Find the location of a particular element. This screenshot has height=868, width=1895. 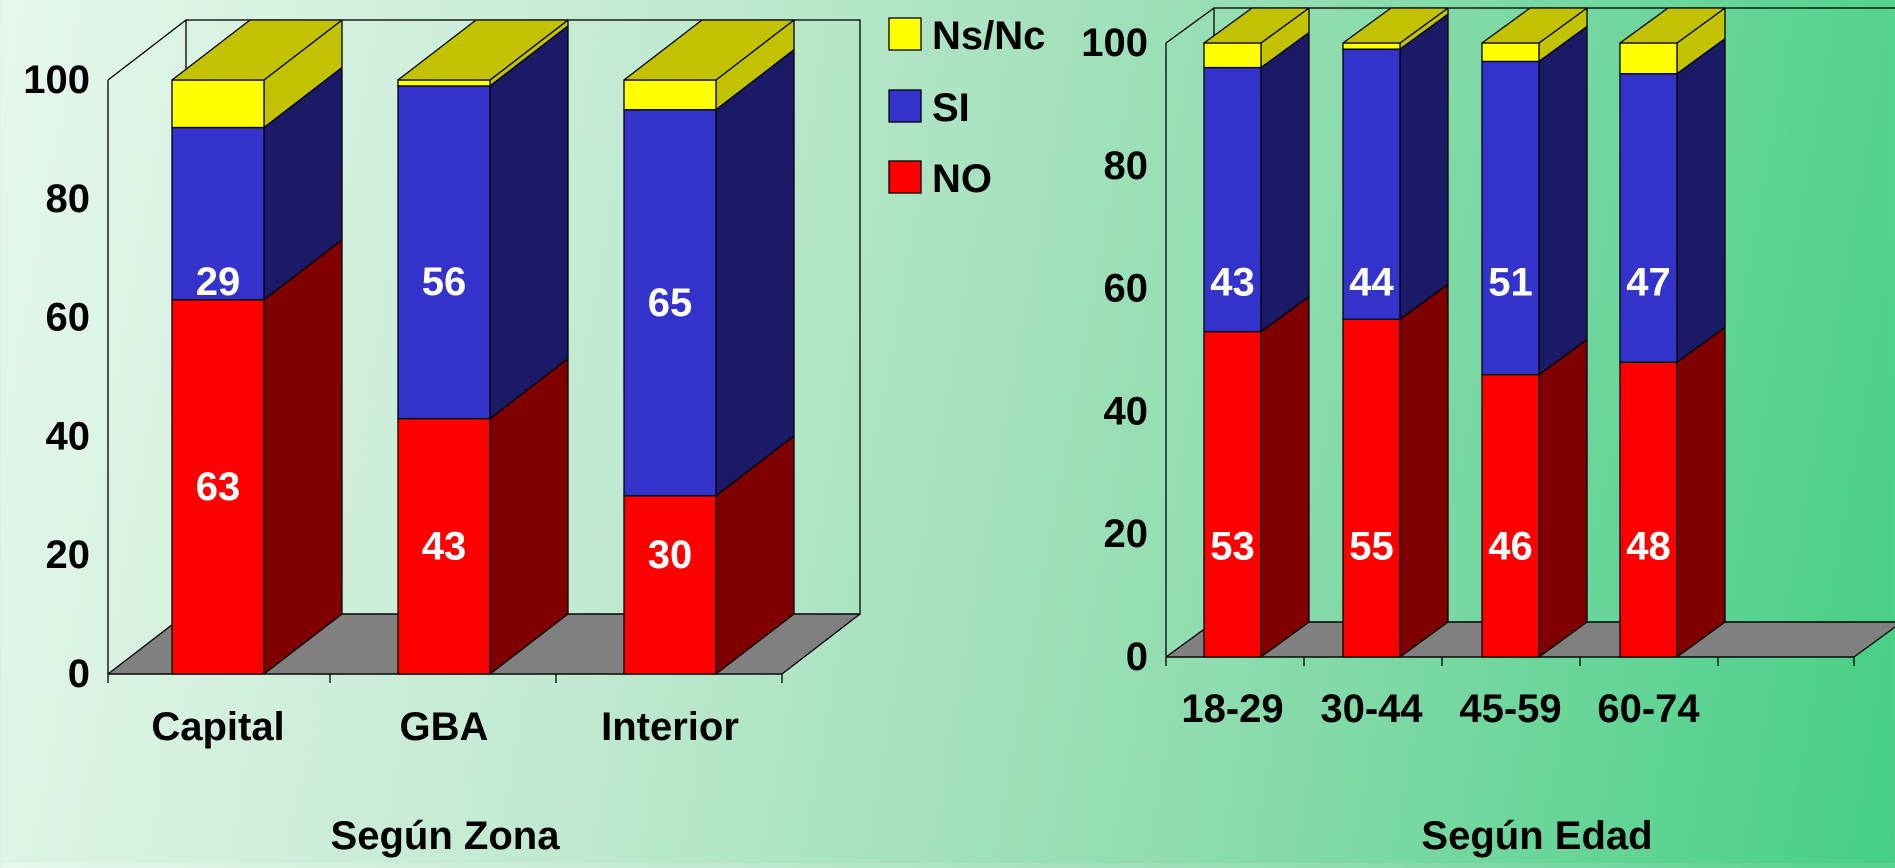

category-label: 30-44 is located at coordinates (1371, 709).